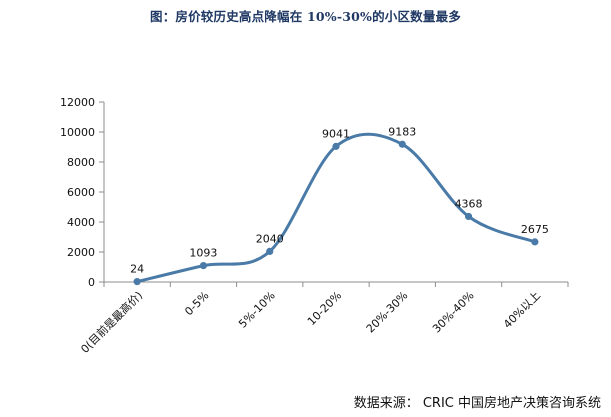 This screenshot has width=611, height=417. I want to click on y-tick-labels: 0 2000 4000 6000 8000 10000 12000, so click(77, 192).